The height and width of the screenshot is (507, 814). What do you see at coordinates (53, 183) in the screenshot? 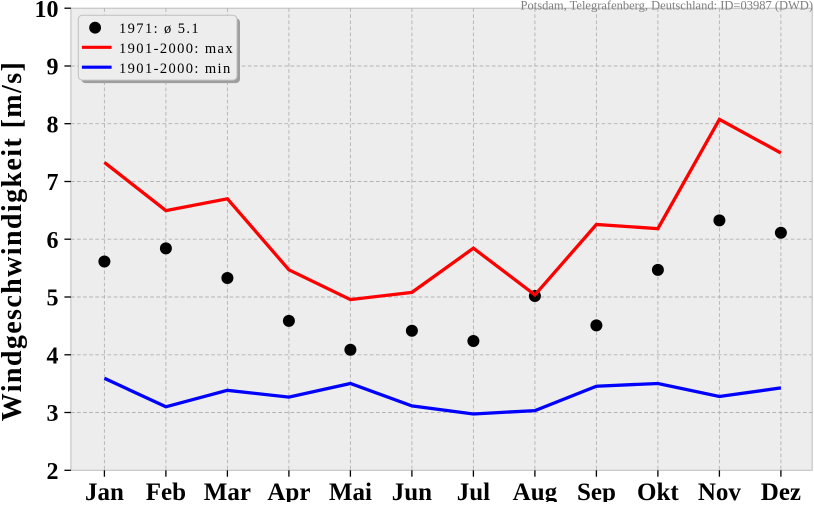
I see `svg-text: 7` at bounding box center [53, 183].